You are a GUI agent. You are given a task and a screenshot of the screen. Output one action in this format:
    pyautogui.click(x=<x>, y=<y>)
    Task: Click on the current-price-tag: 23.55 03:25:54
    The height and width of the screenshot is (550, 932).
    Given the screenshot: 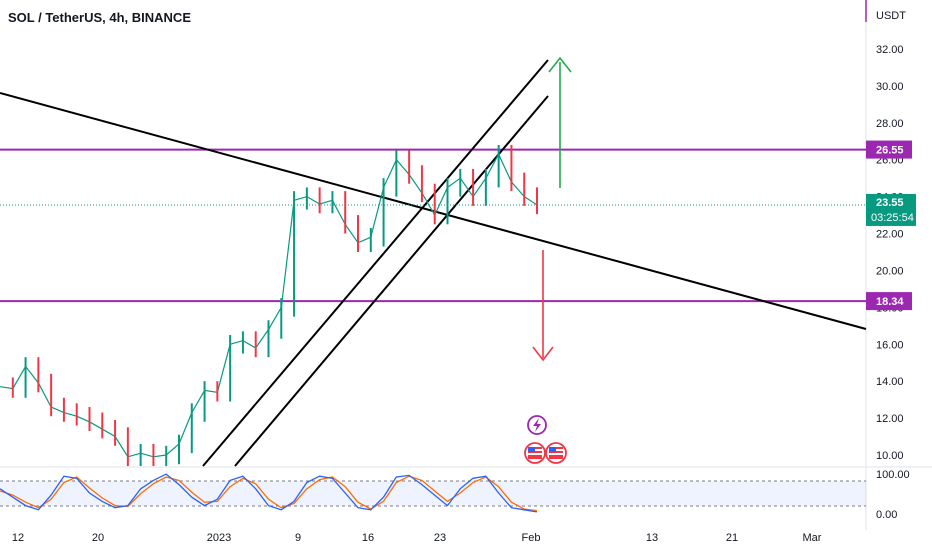 What is the action you would take?
    pyautogui.click(x=891, y=209)
    